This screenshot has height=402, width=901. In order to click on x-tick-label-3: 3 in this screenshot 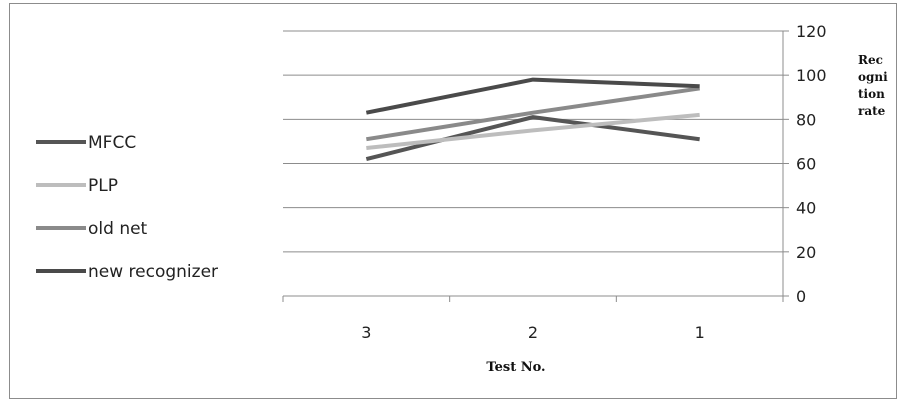, I will do `click(366, 332)`.